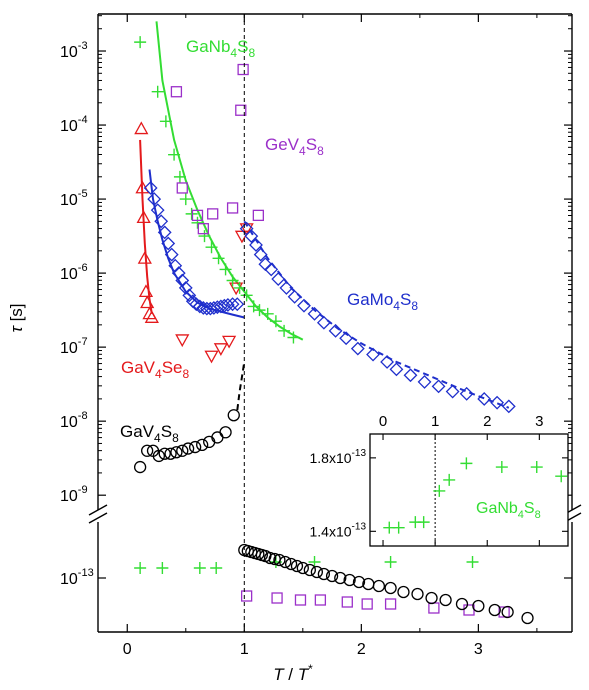 The image size is (589, 690). What do you see at coordinates (435, 421) in the screenshot?
I see `inset-x-tick-label: 1` at bounding box center [435, 421].